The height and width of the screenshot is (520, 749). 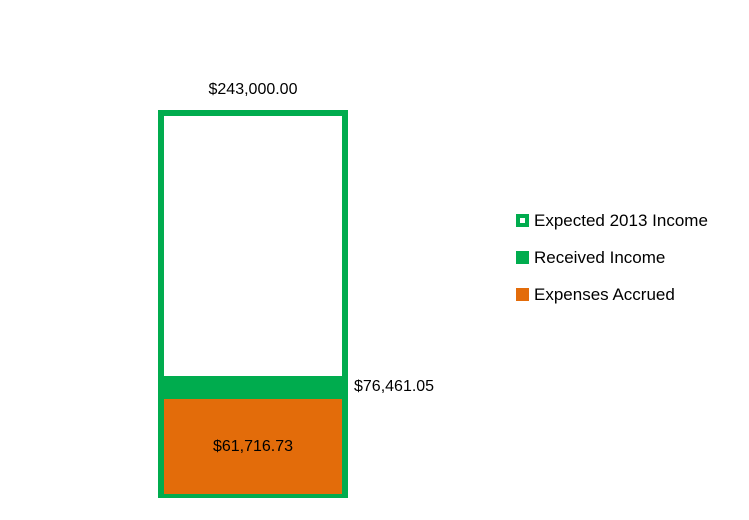 What do you see at coordinates (600, 257) in the screenshot?
I see `legend-label: Received Income` at bounding box center [600, 257].